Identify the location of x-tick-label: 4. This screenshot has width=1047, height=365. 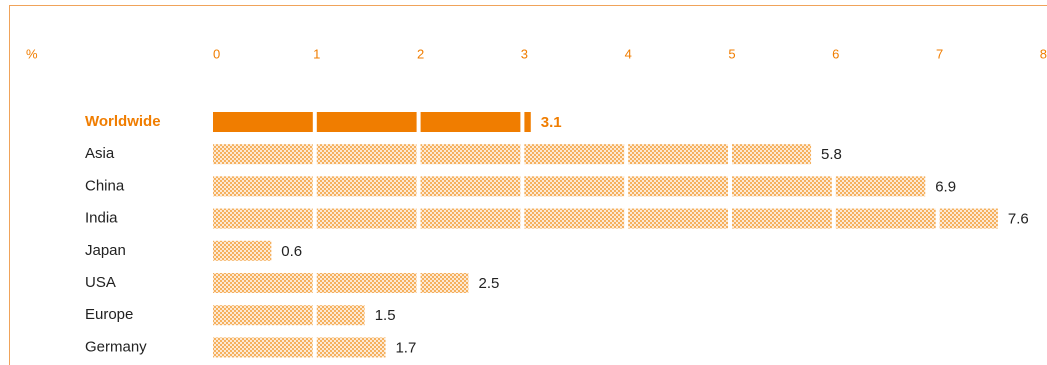
(628, 53).